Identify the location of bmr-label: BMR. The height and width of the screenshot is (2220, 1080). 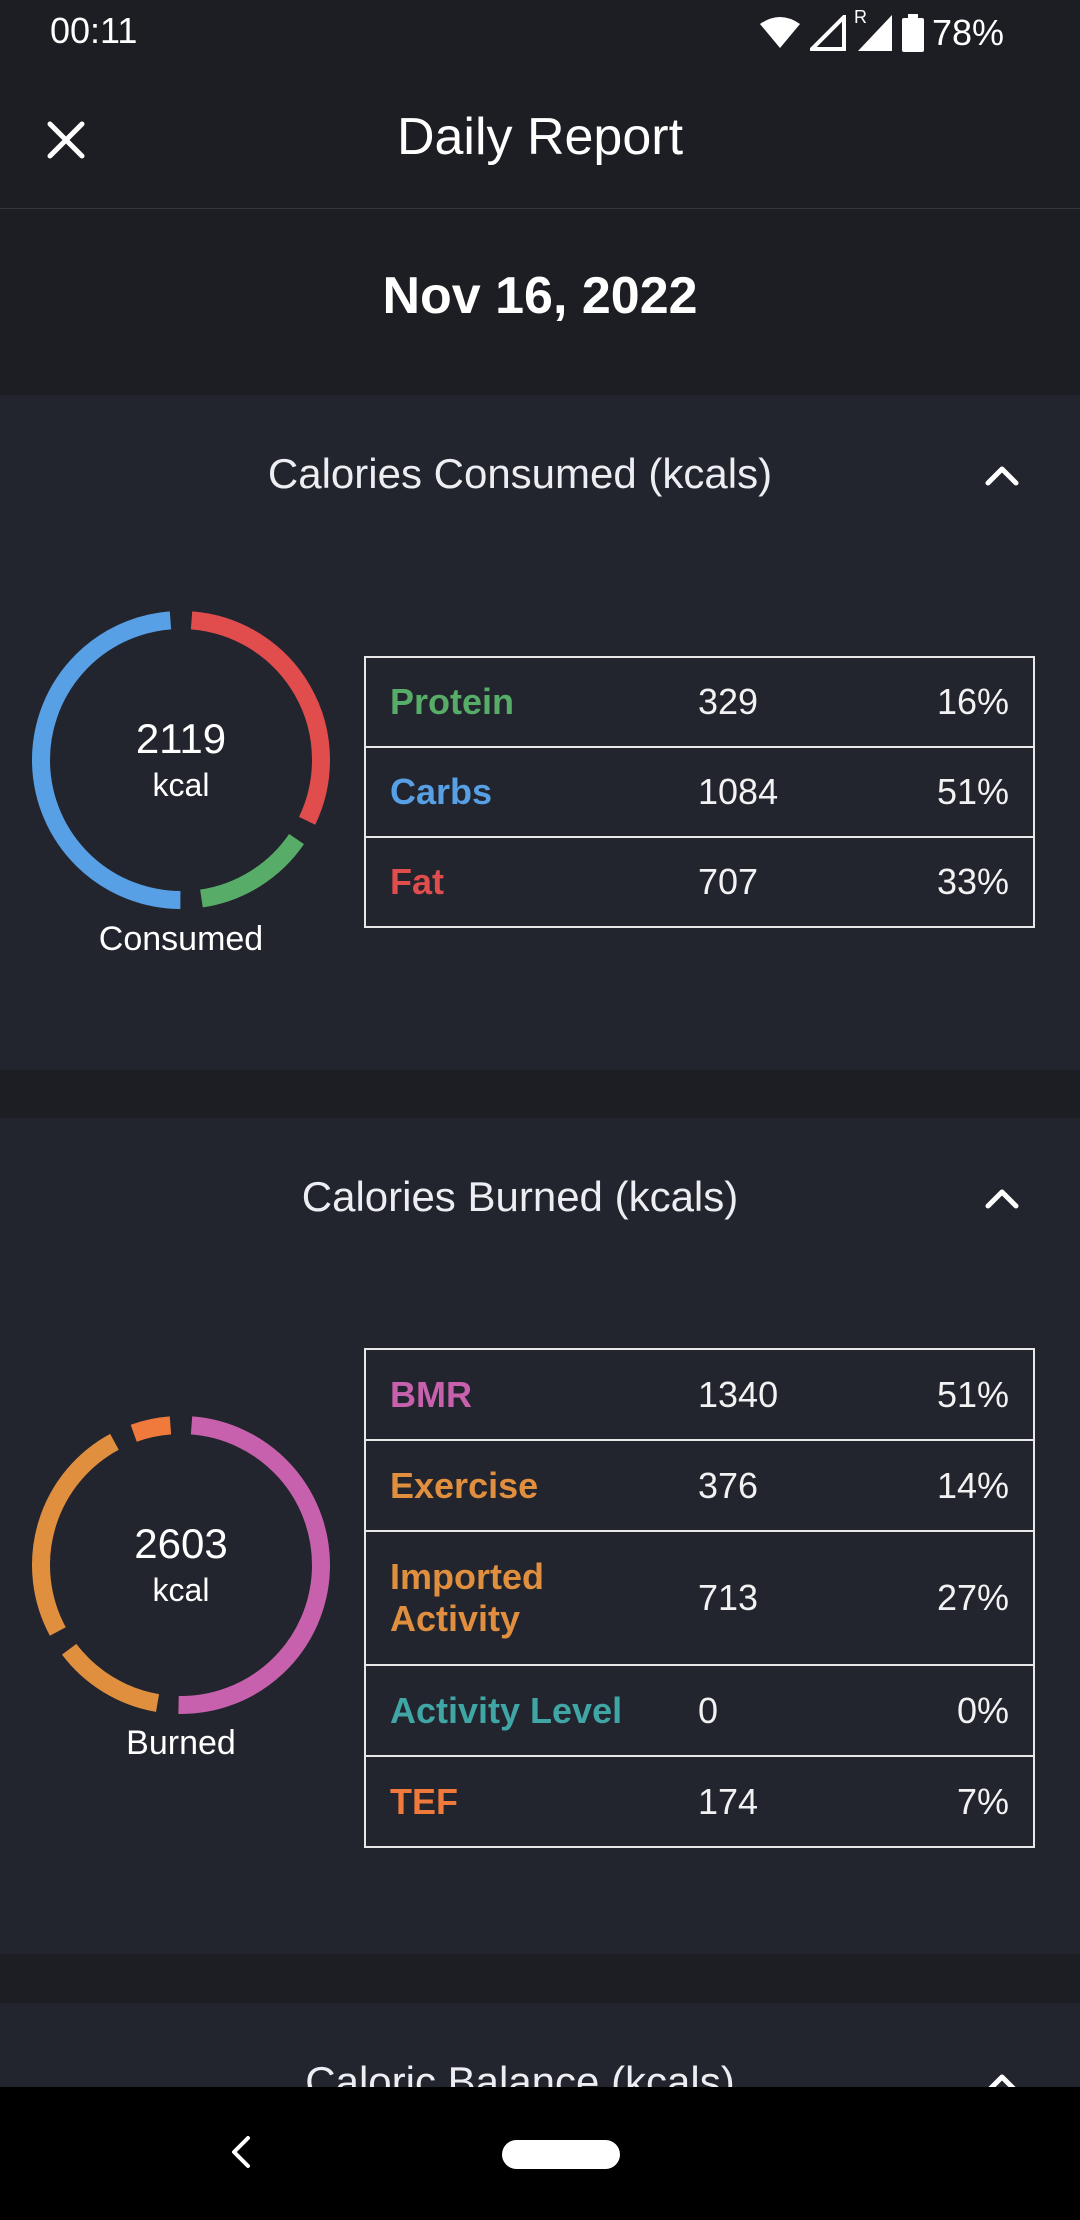
(431, 1394).